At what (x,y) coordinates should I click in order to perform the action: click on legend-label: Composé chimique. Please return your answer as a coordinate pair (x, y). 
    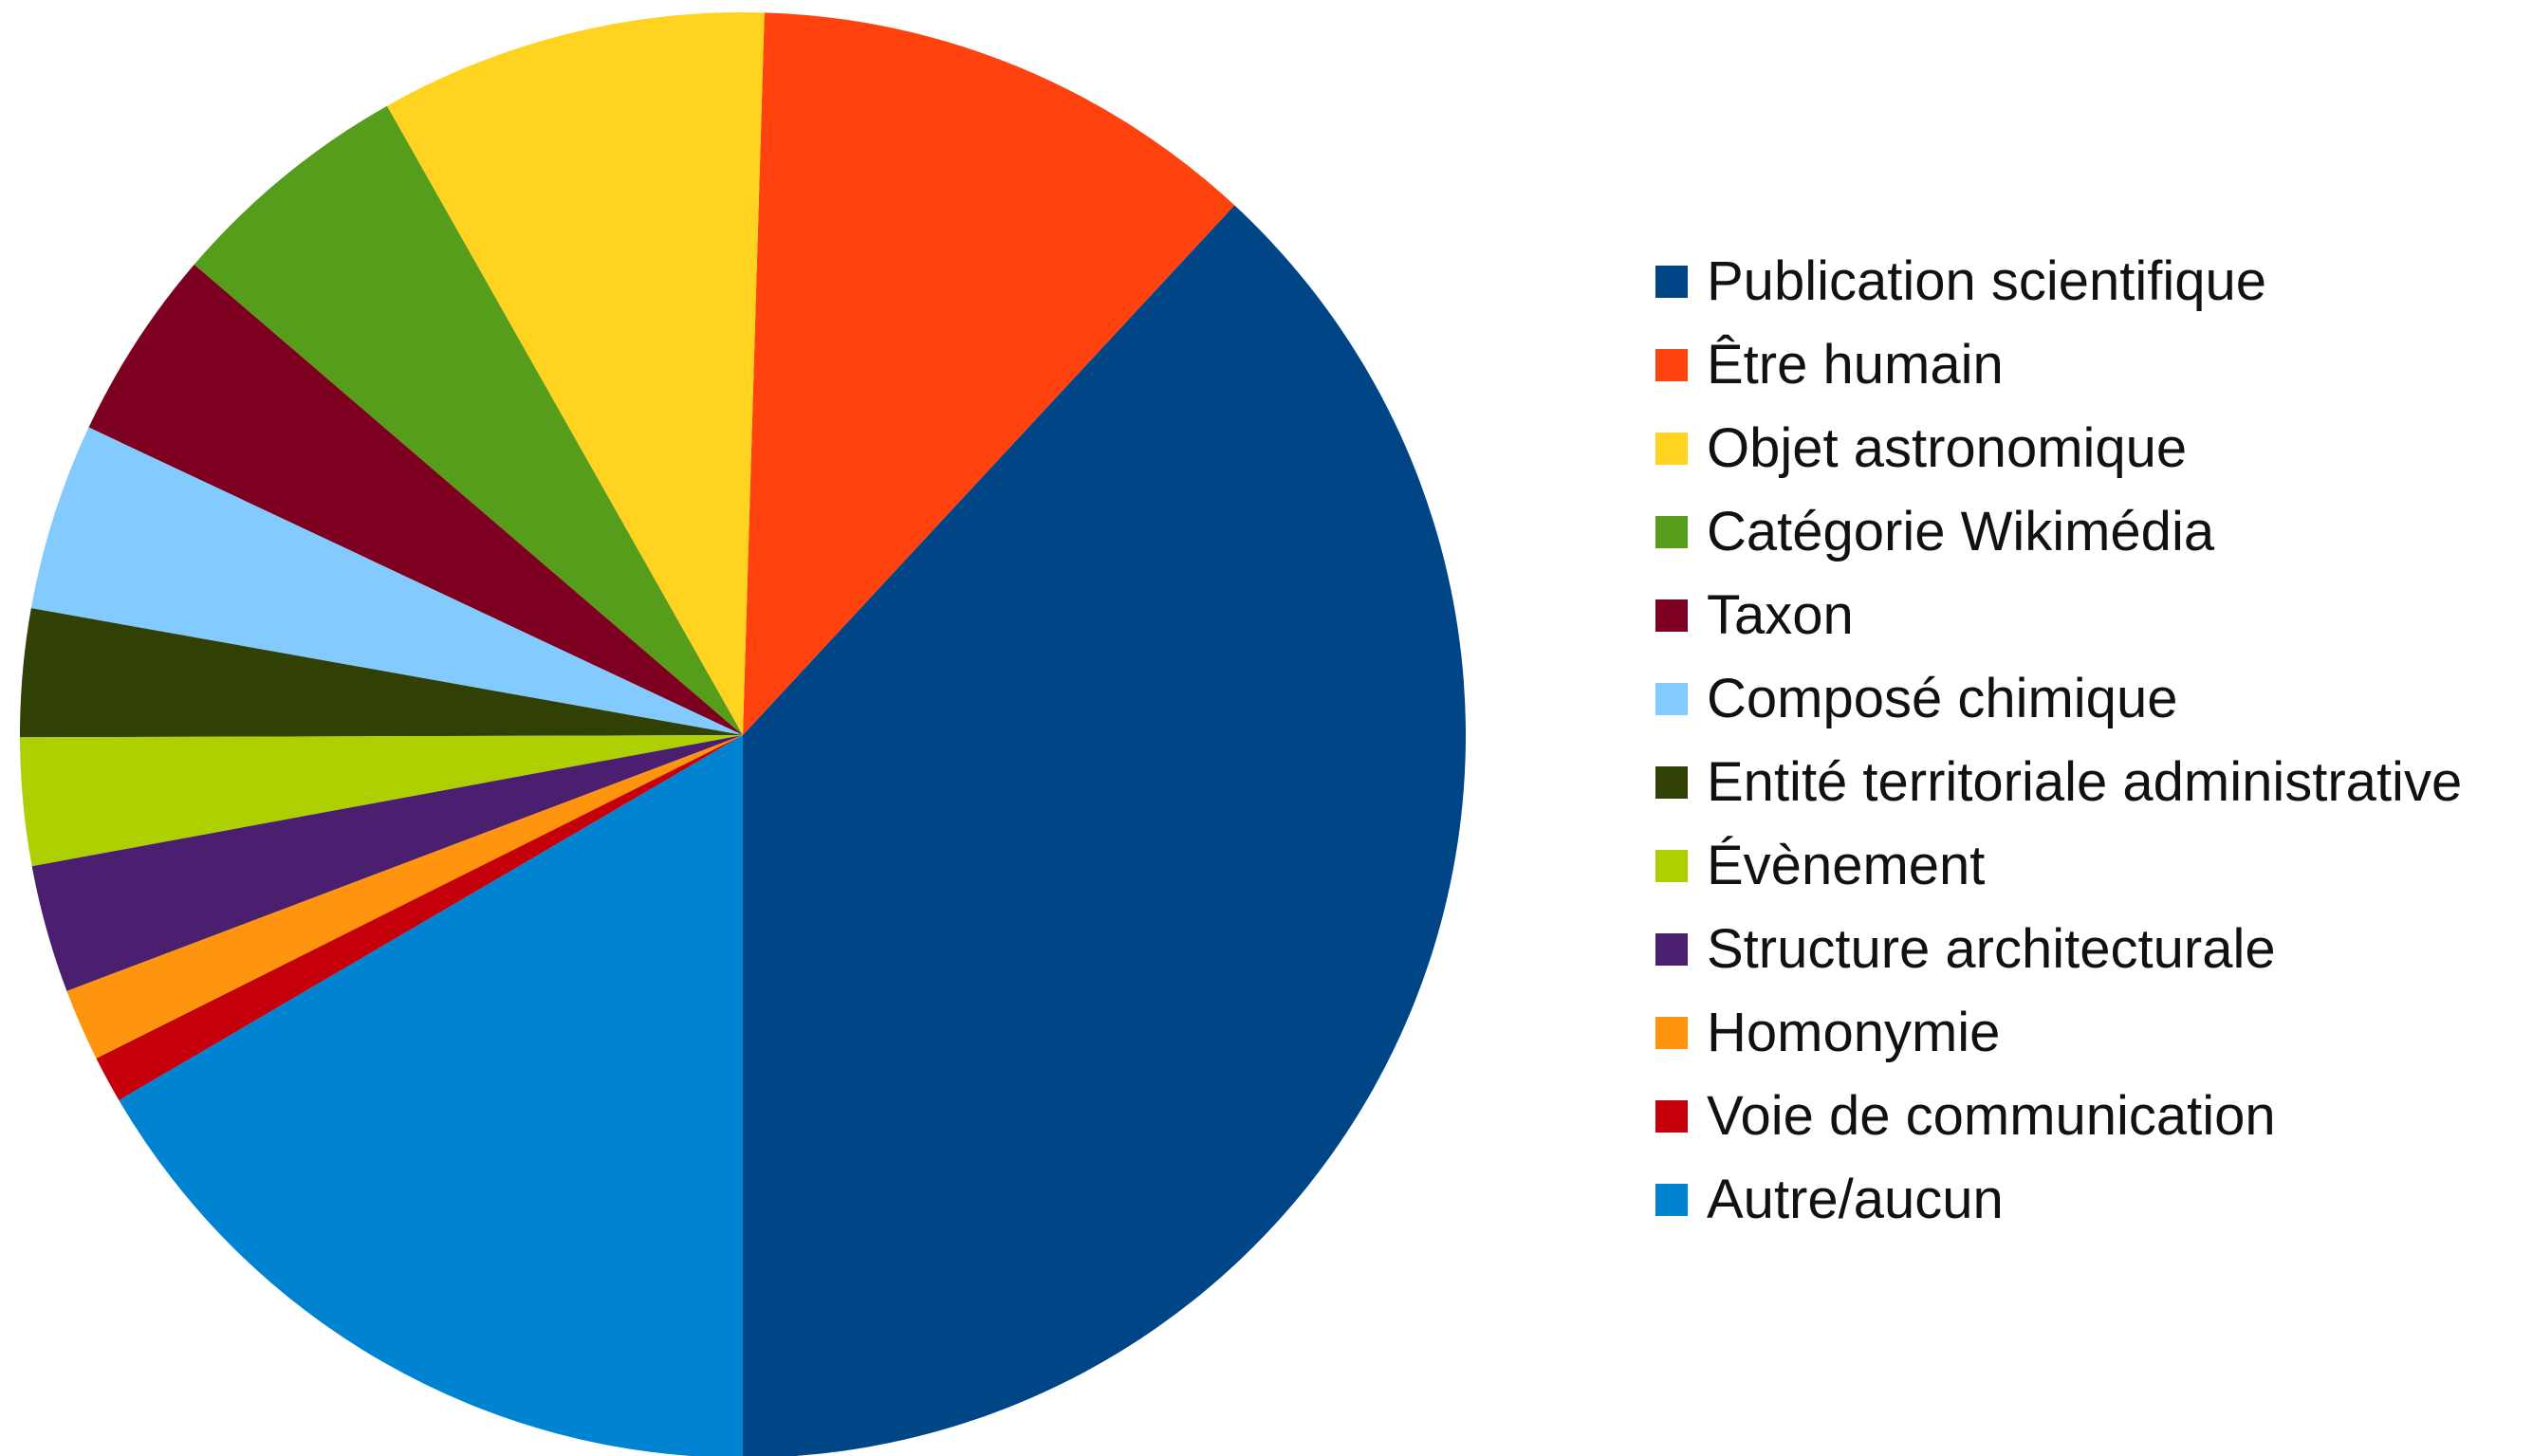
    Looking at the image, I should click on (1942, 698).